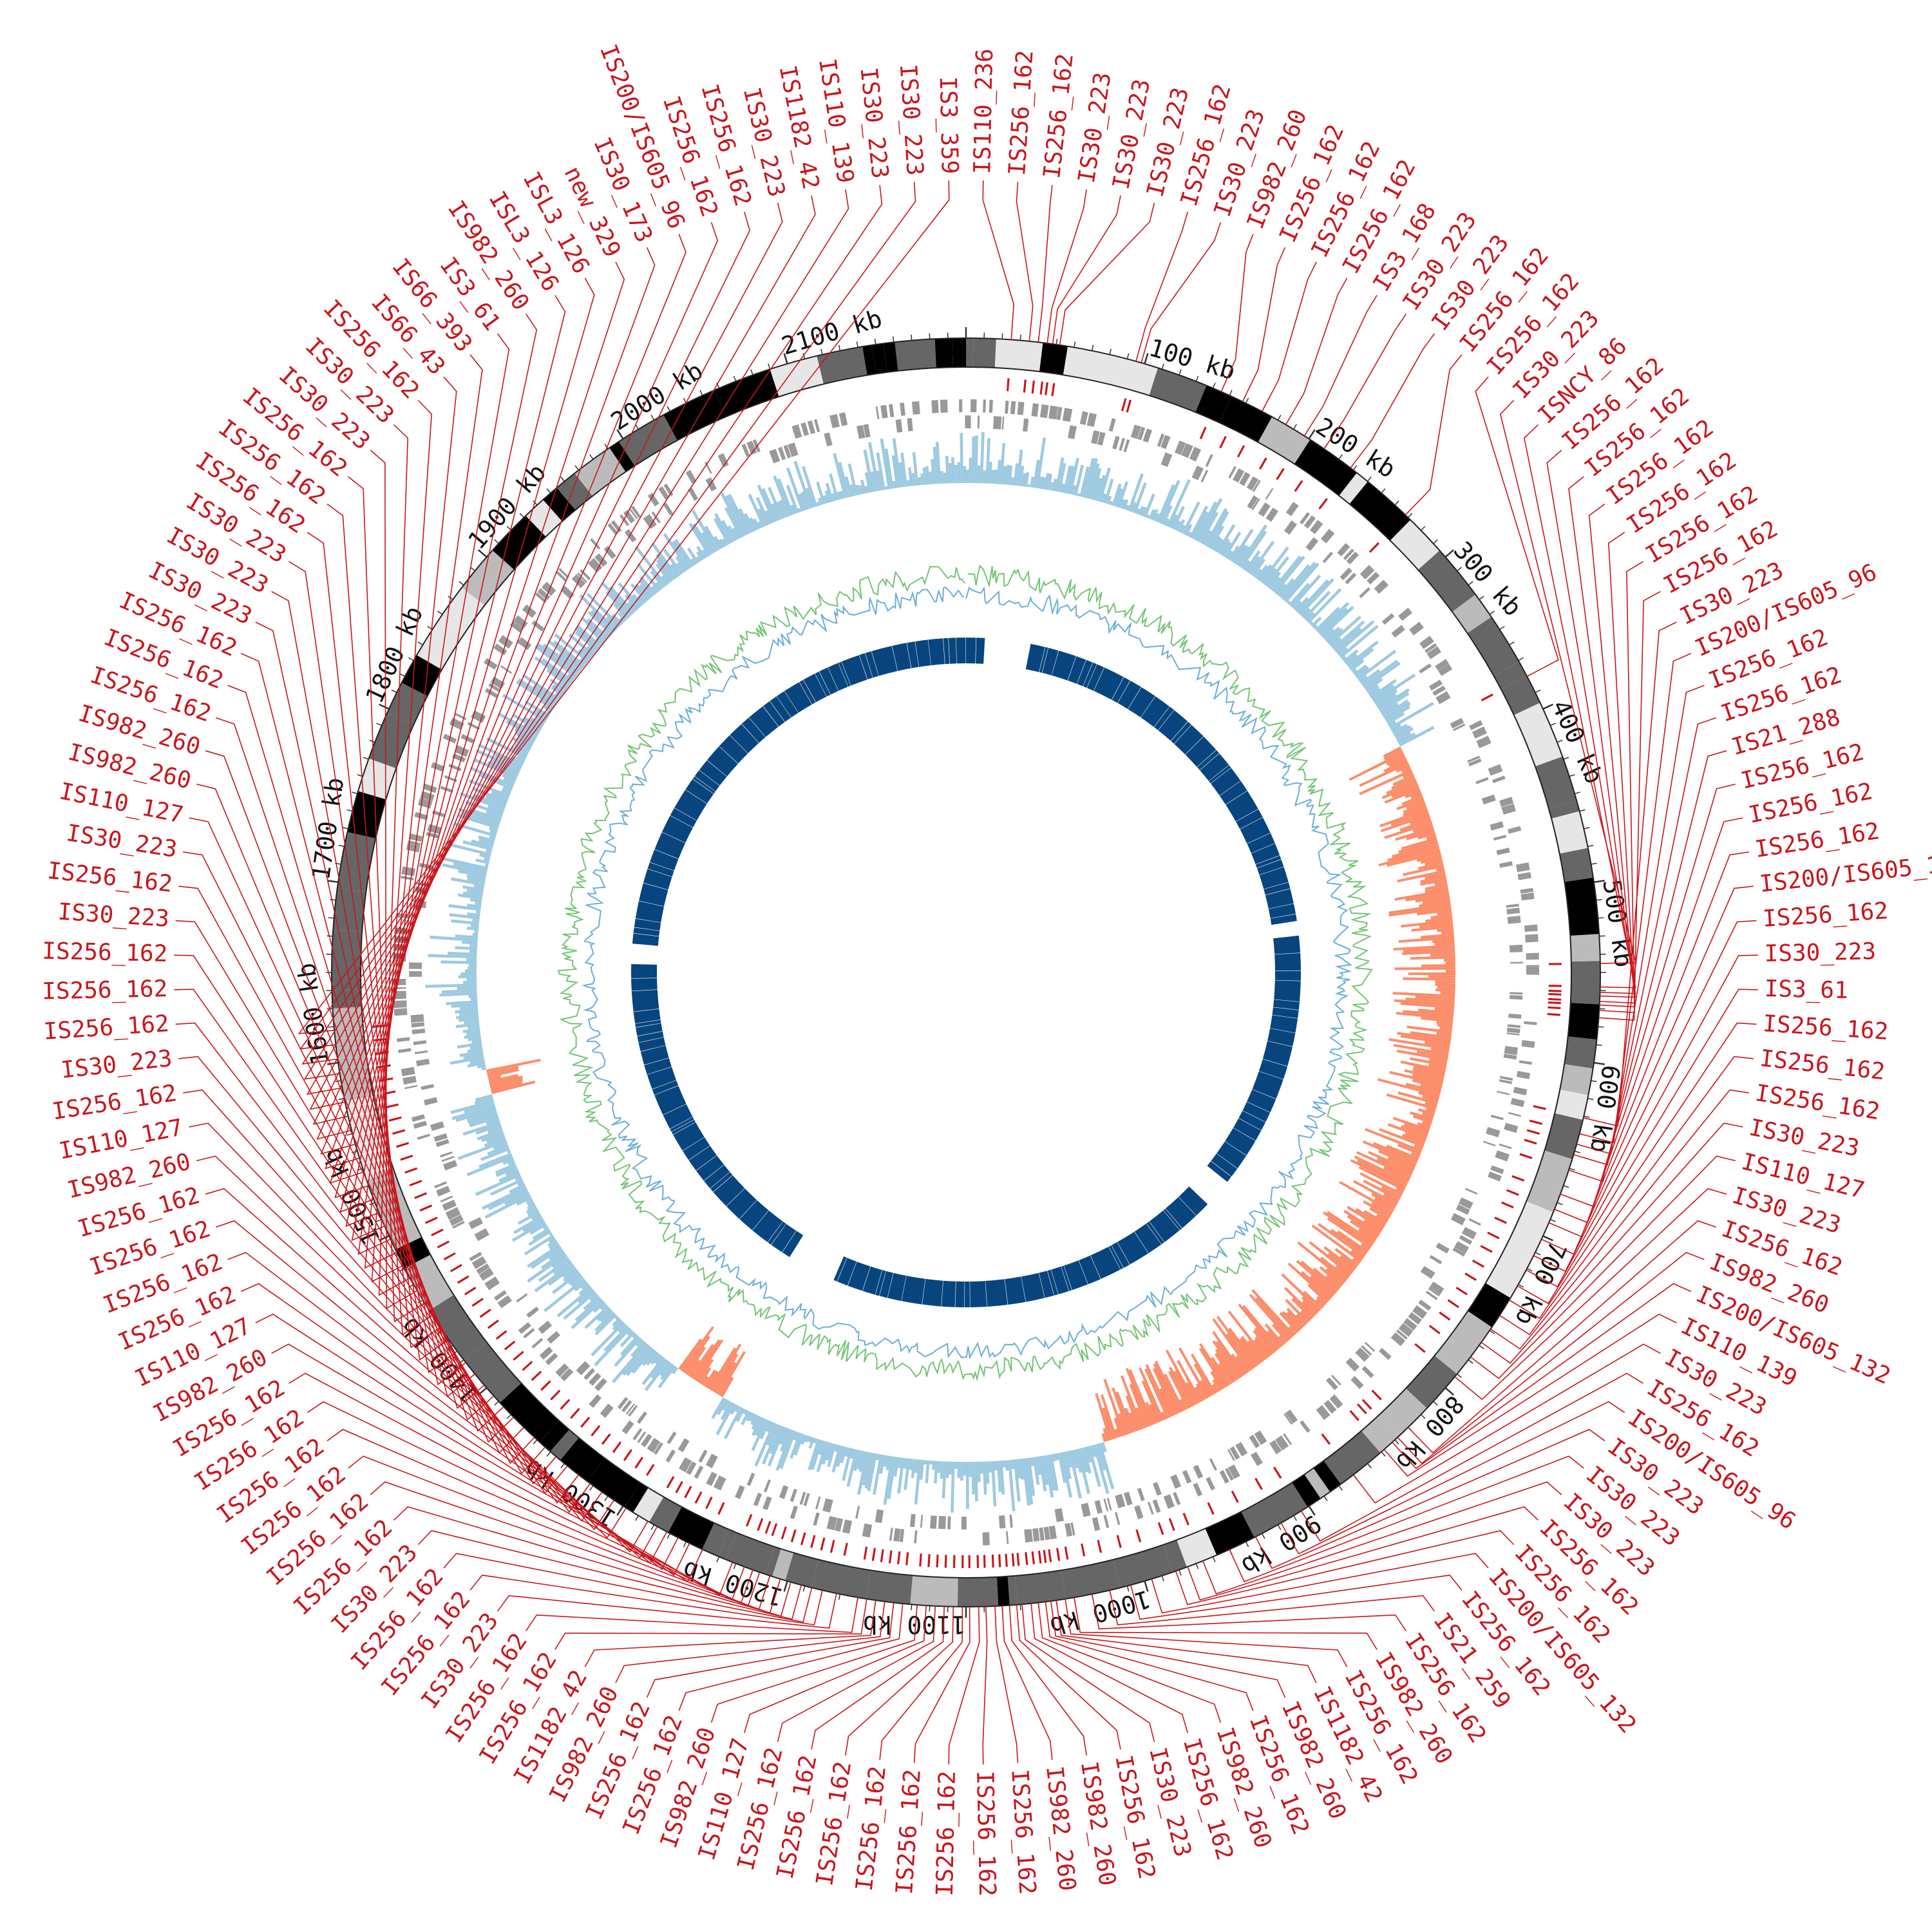 This screenshot has width=1932, height=1932. Describe the element at coordinates (313, 1014) in the screenshot. I see `scale-label: 1600 kb` at that location.